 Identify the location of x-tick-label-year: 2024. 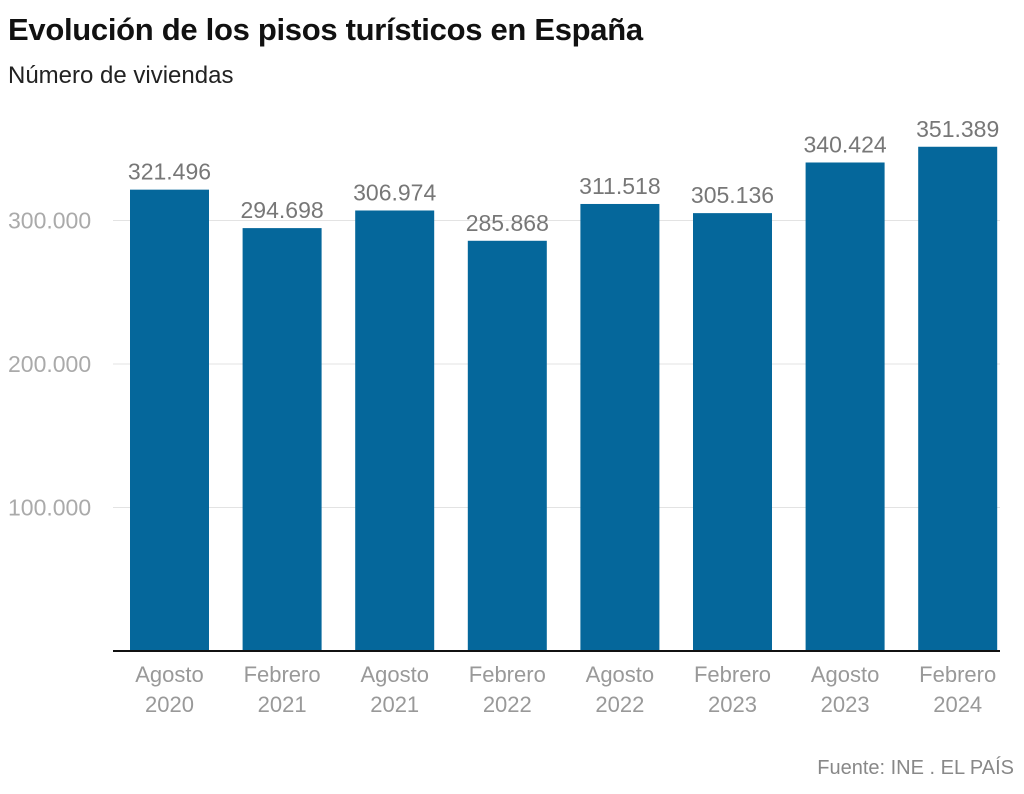
(957, 704).